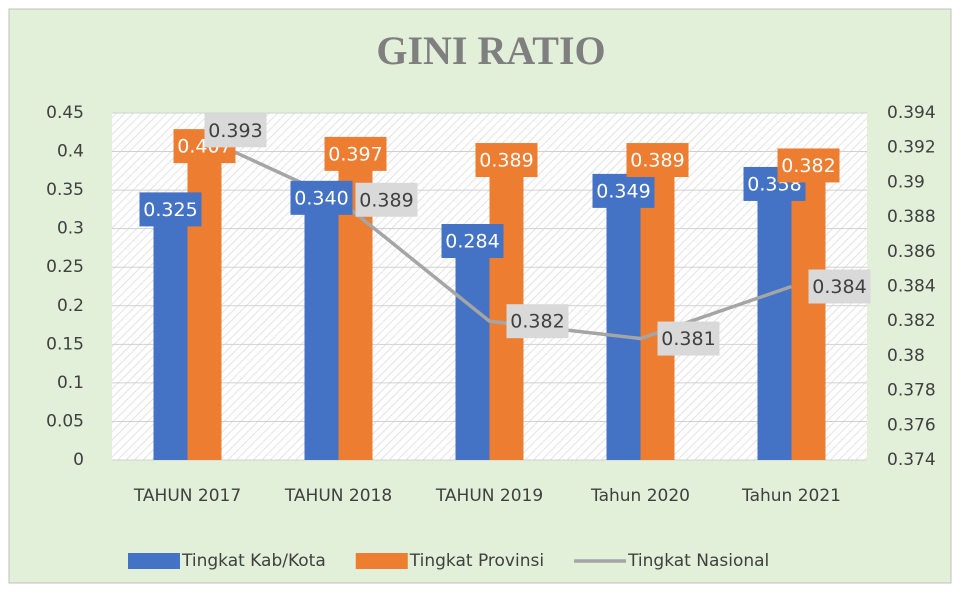 This screenshot has height=593, width=961. What do you see at coordinates (911, 391) in the screenshot?
I see `y2-tick-label: 0.378` at bounding box center [911, 391].